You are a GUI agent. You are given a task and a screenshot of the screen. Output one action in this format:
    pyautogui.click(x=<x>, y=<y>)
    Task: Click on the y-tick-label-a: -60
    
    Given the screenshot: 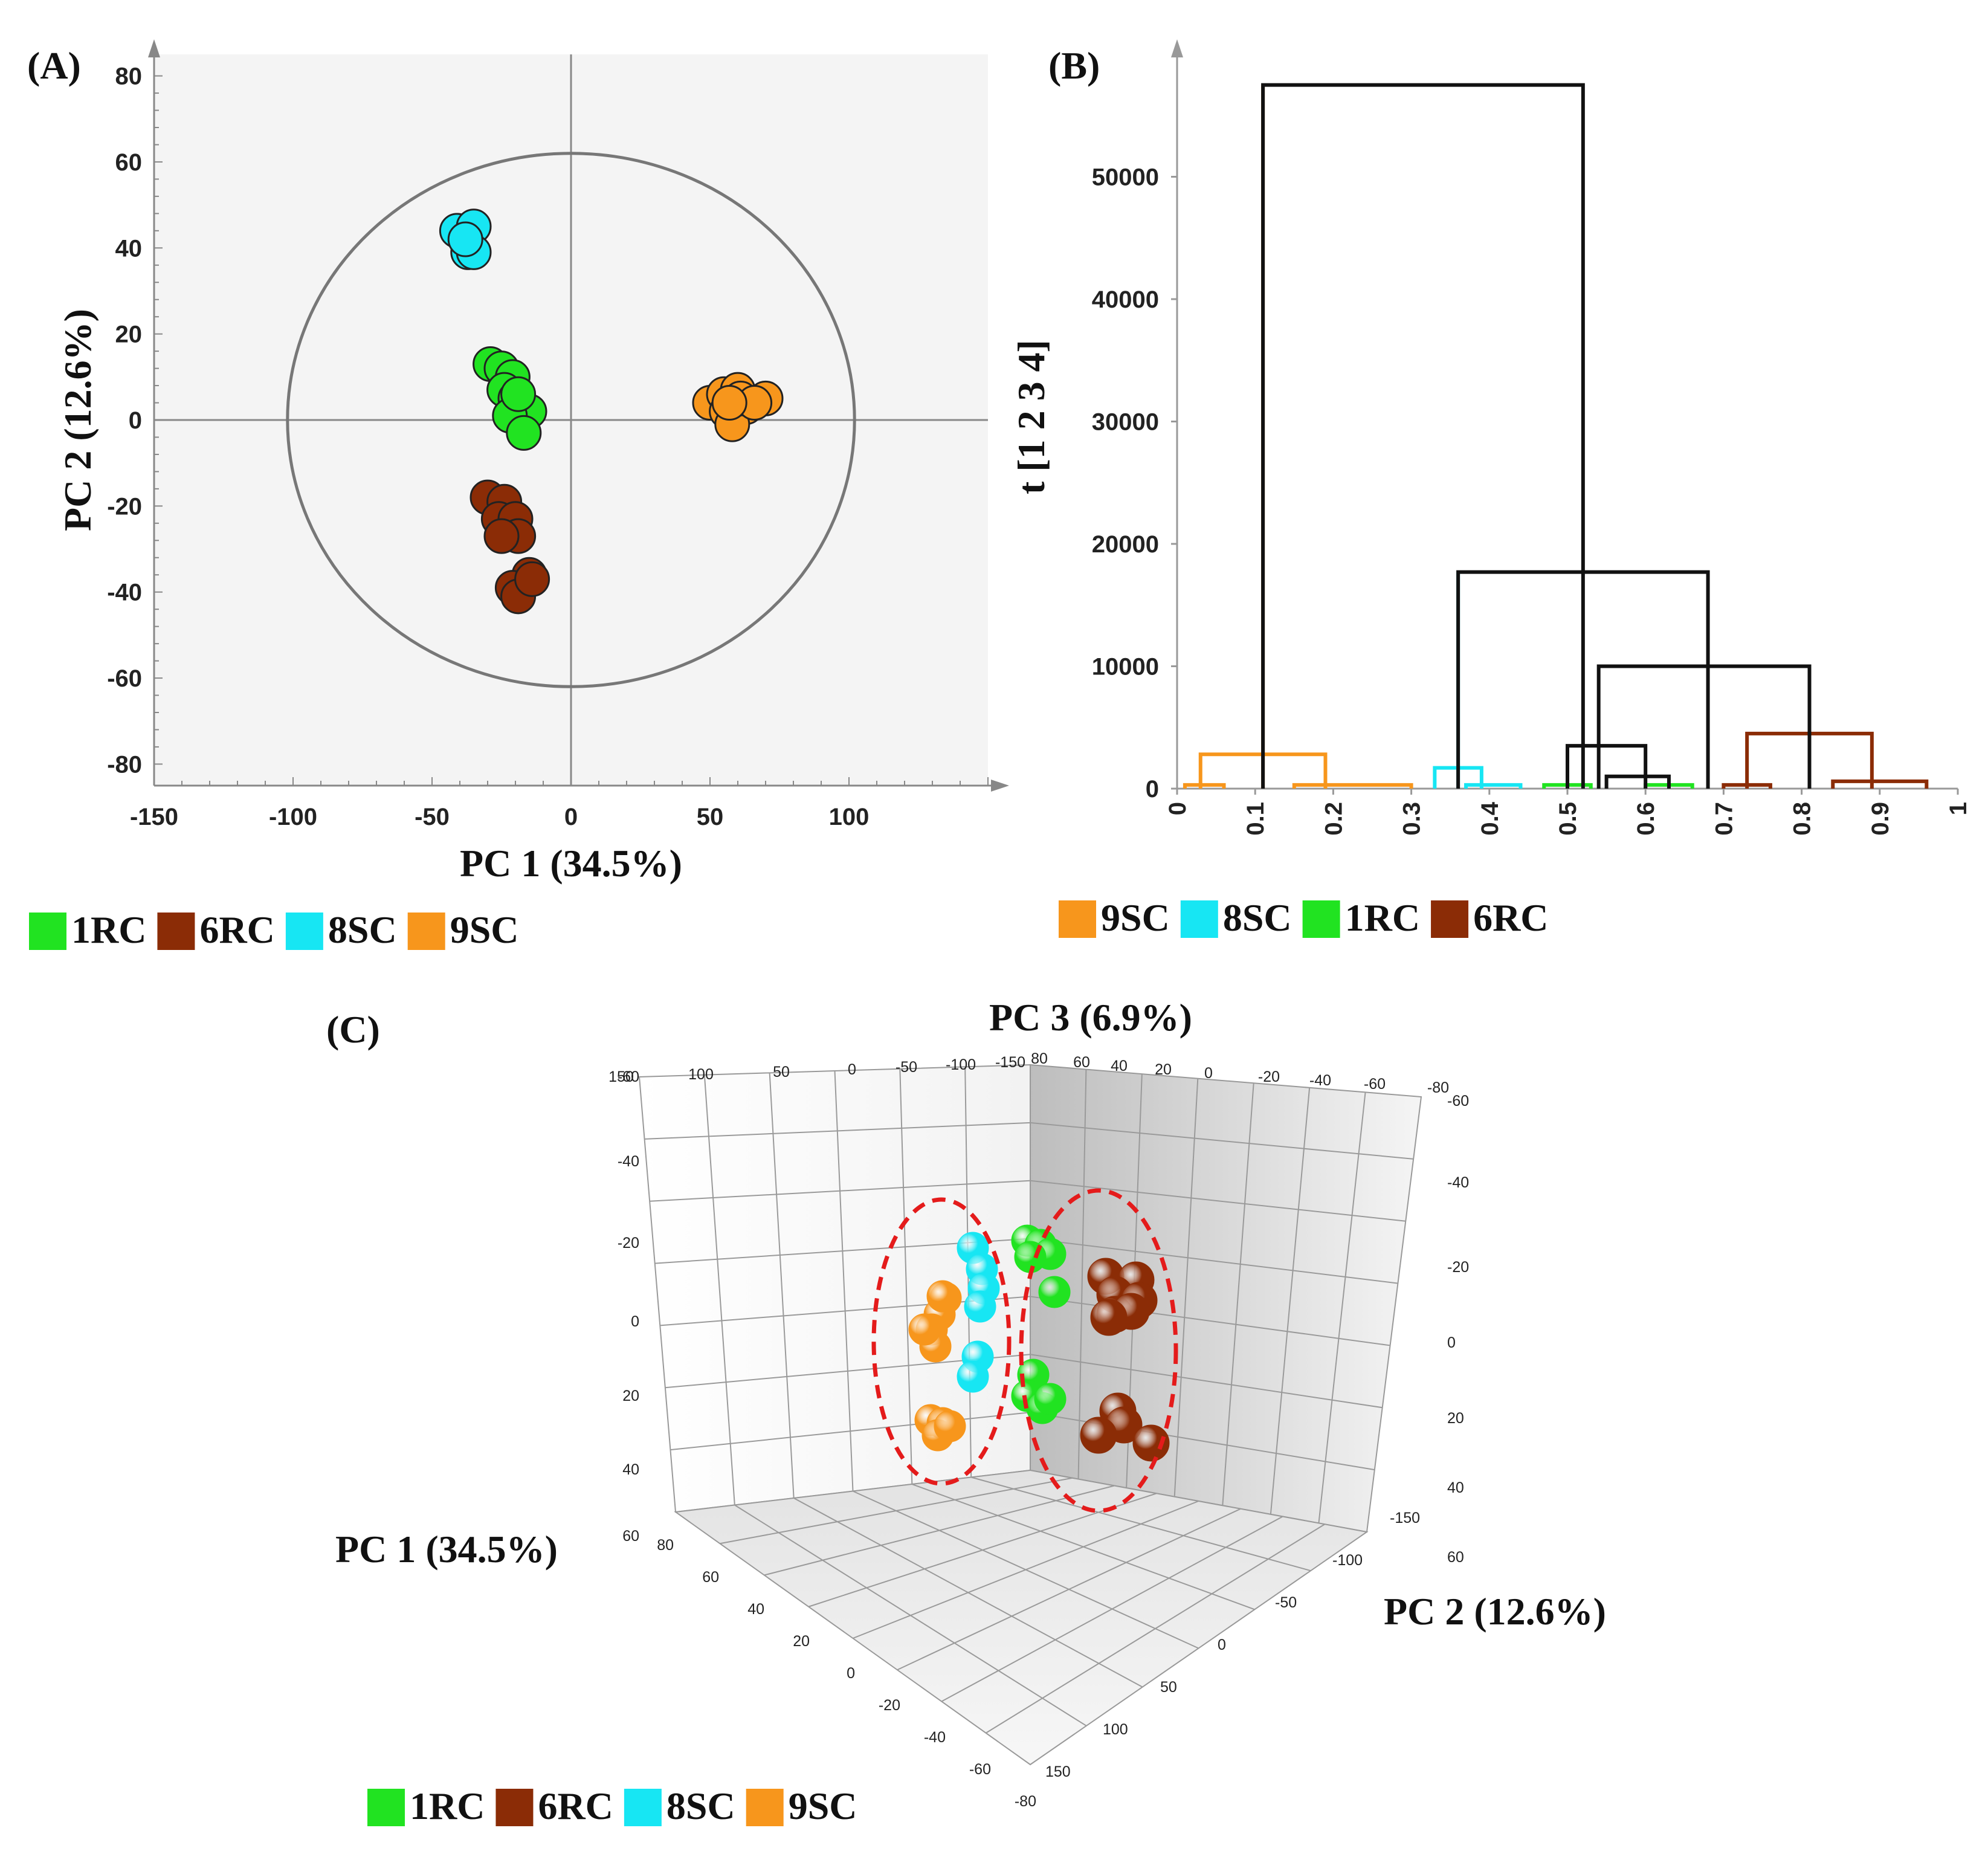 What is the action you would take?
    pyautogui.click(x=124, y=679)
    